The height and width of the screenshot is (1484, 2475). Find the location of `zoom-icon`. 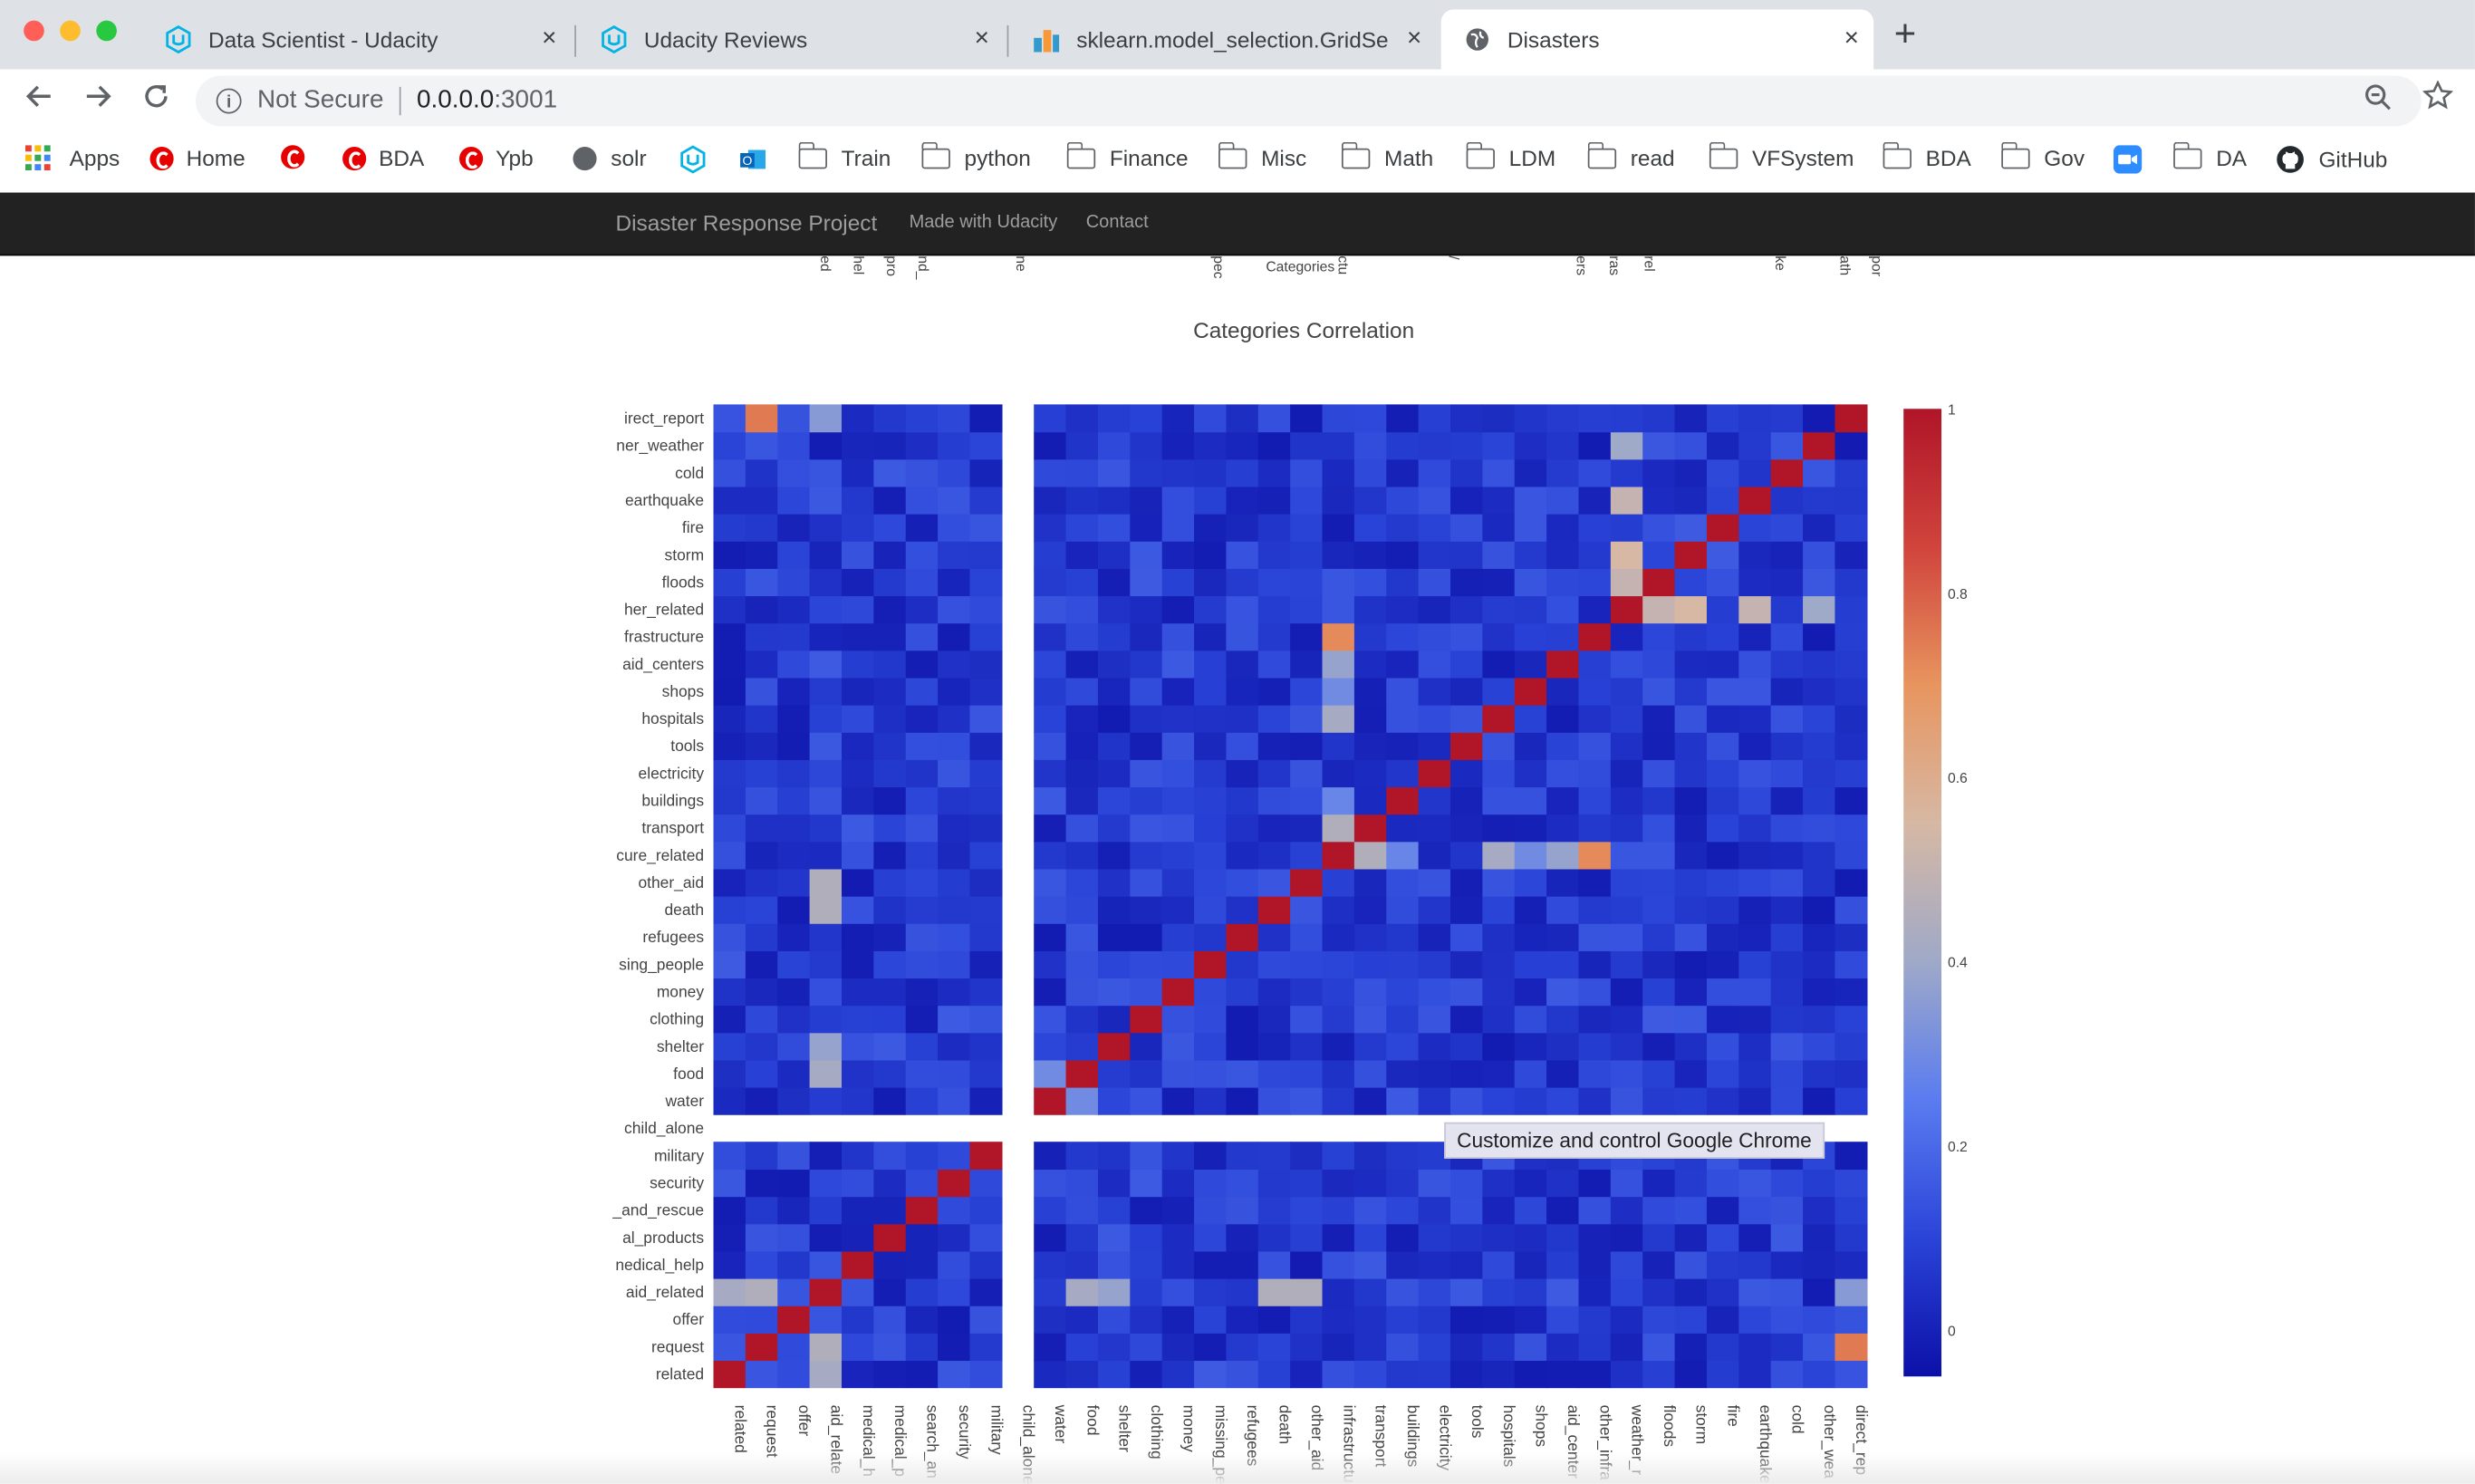

zoom-icon is located at coordinates (2378, 102).